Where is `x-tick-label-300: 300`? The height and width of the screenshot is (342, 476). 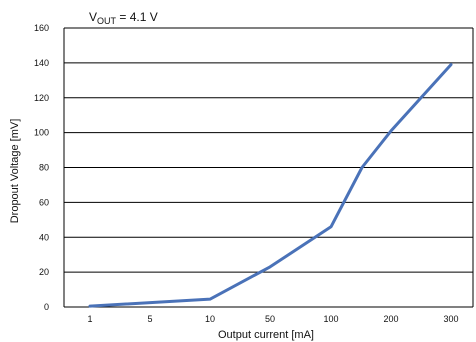 x-tick-label-300: 300 is located at coordinates (450, 319).